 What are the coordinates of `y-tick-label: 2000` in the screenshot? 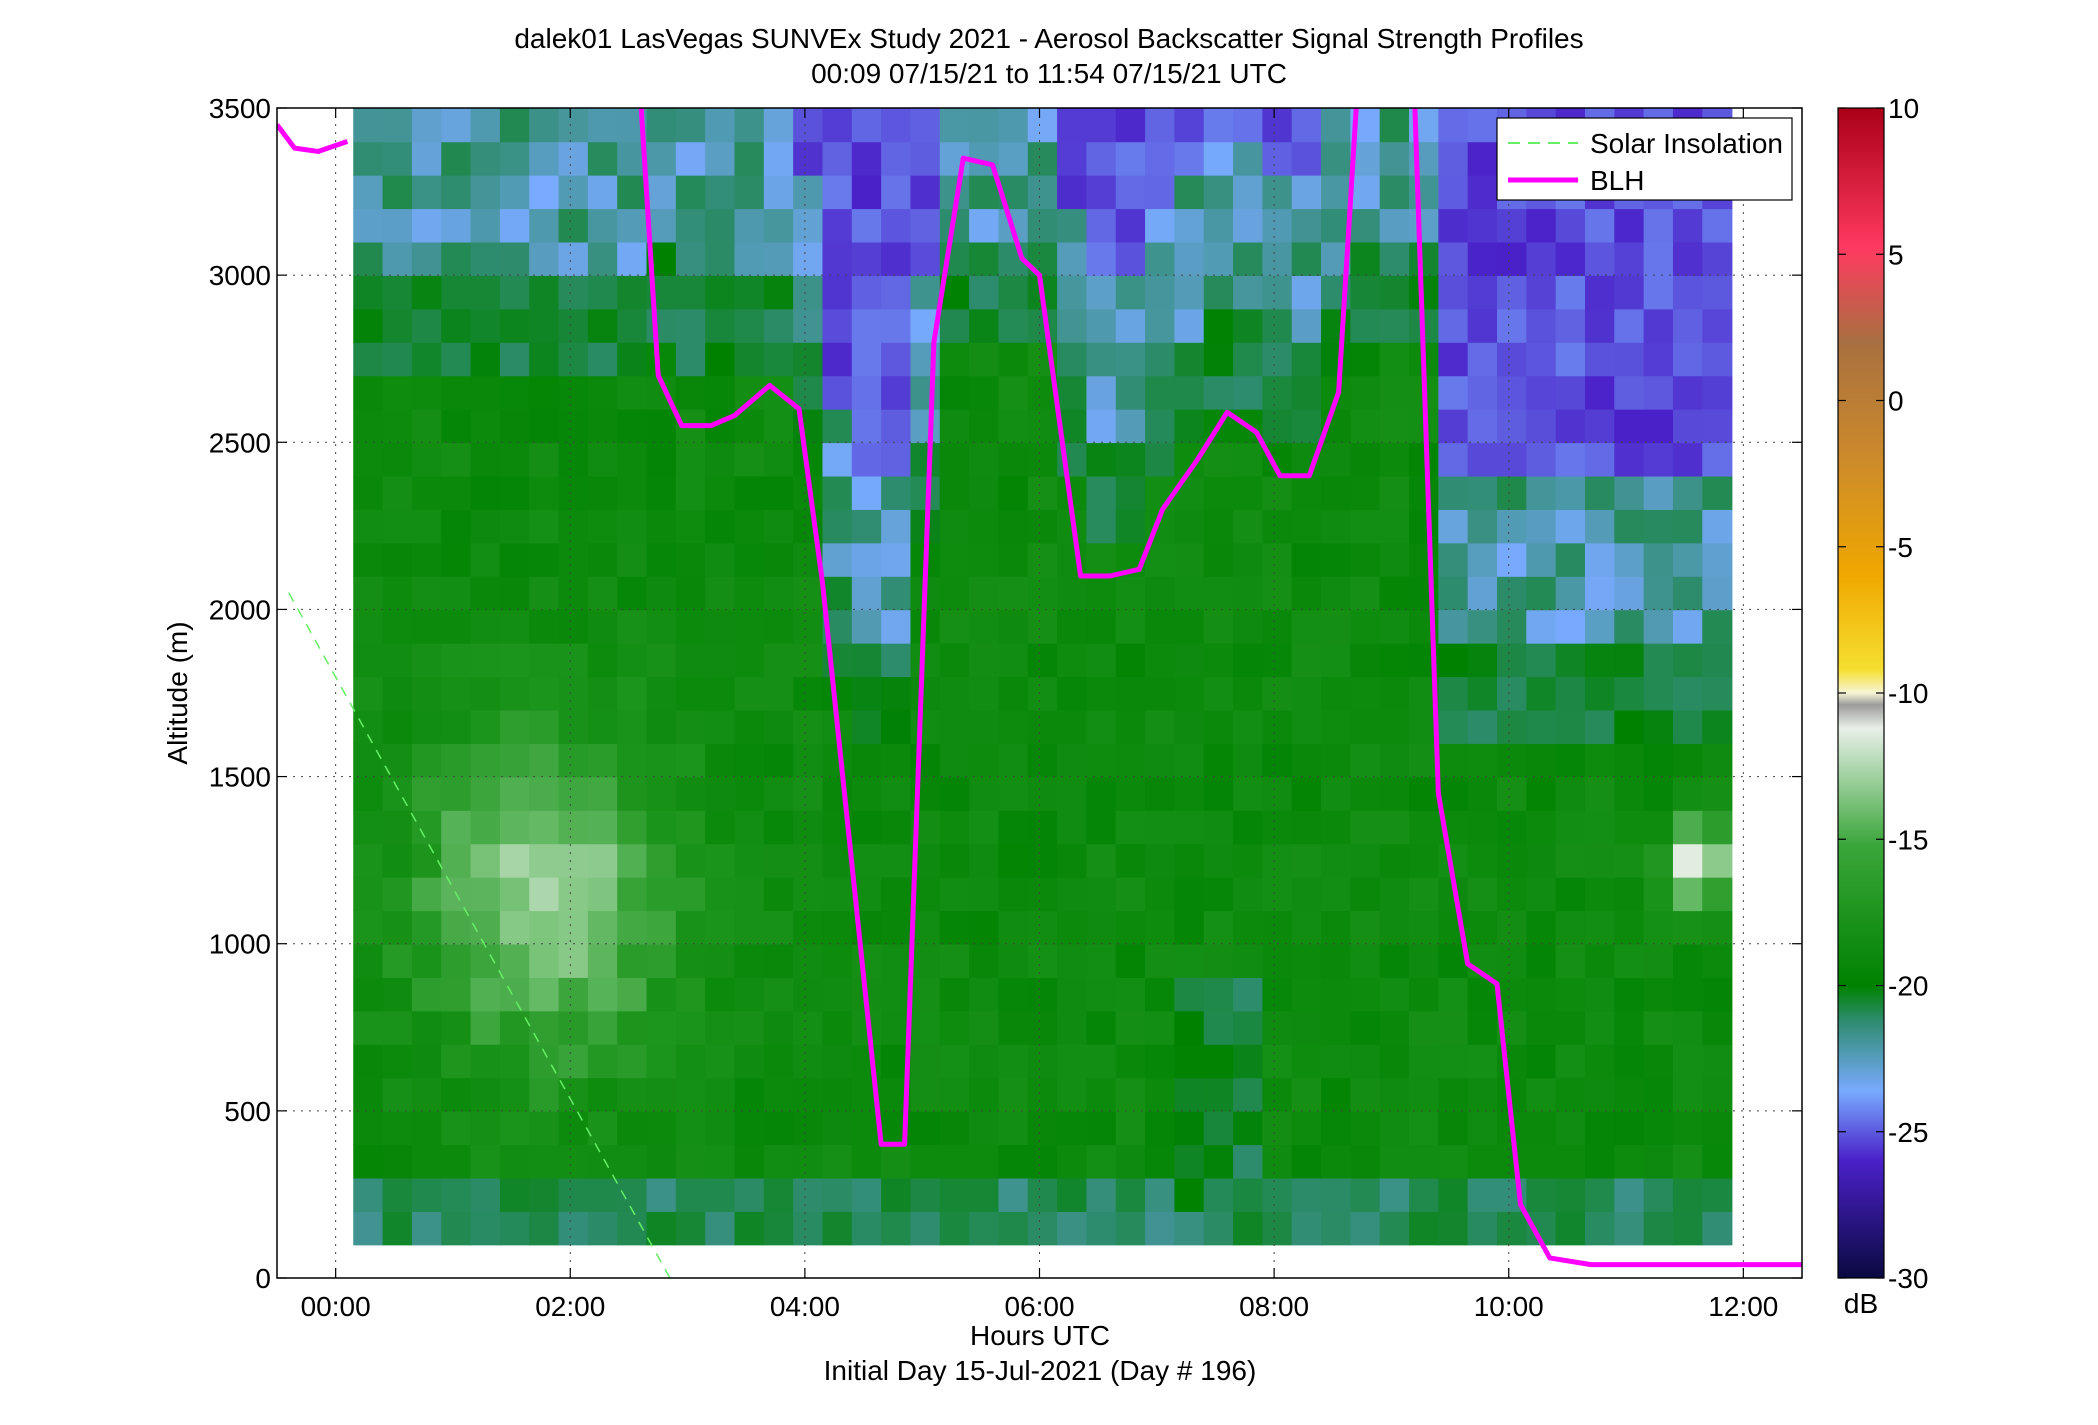 It's located at (240, 609).